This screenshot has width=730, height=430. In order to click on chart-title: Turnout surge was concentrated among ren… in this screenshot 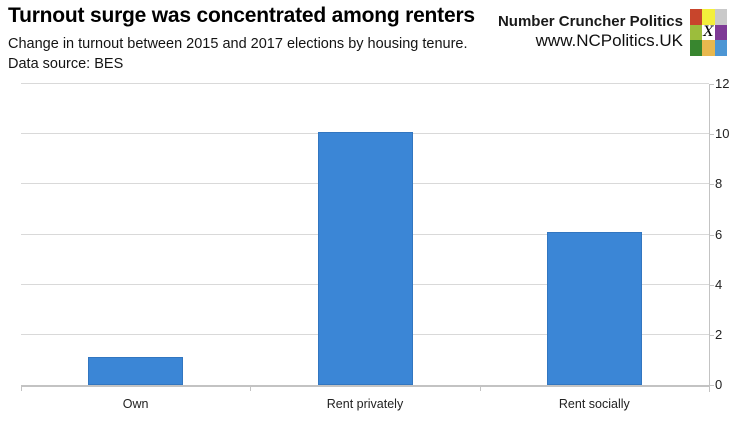, I will do `click(241, 15)`.